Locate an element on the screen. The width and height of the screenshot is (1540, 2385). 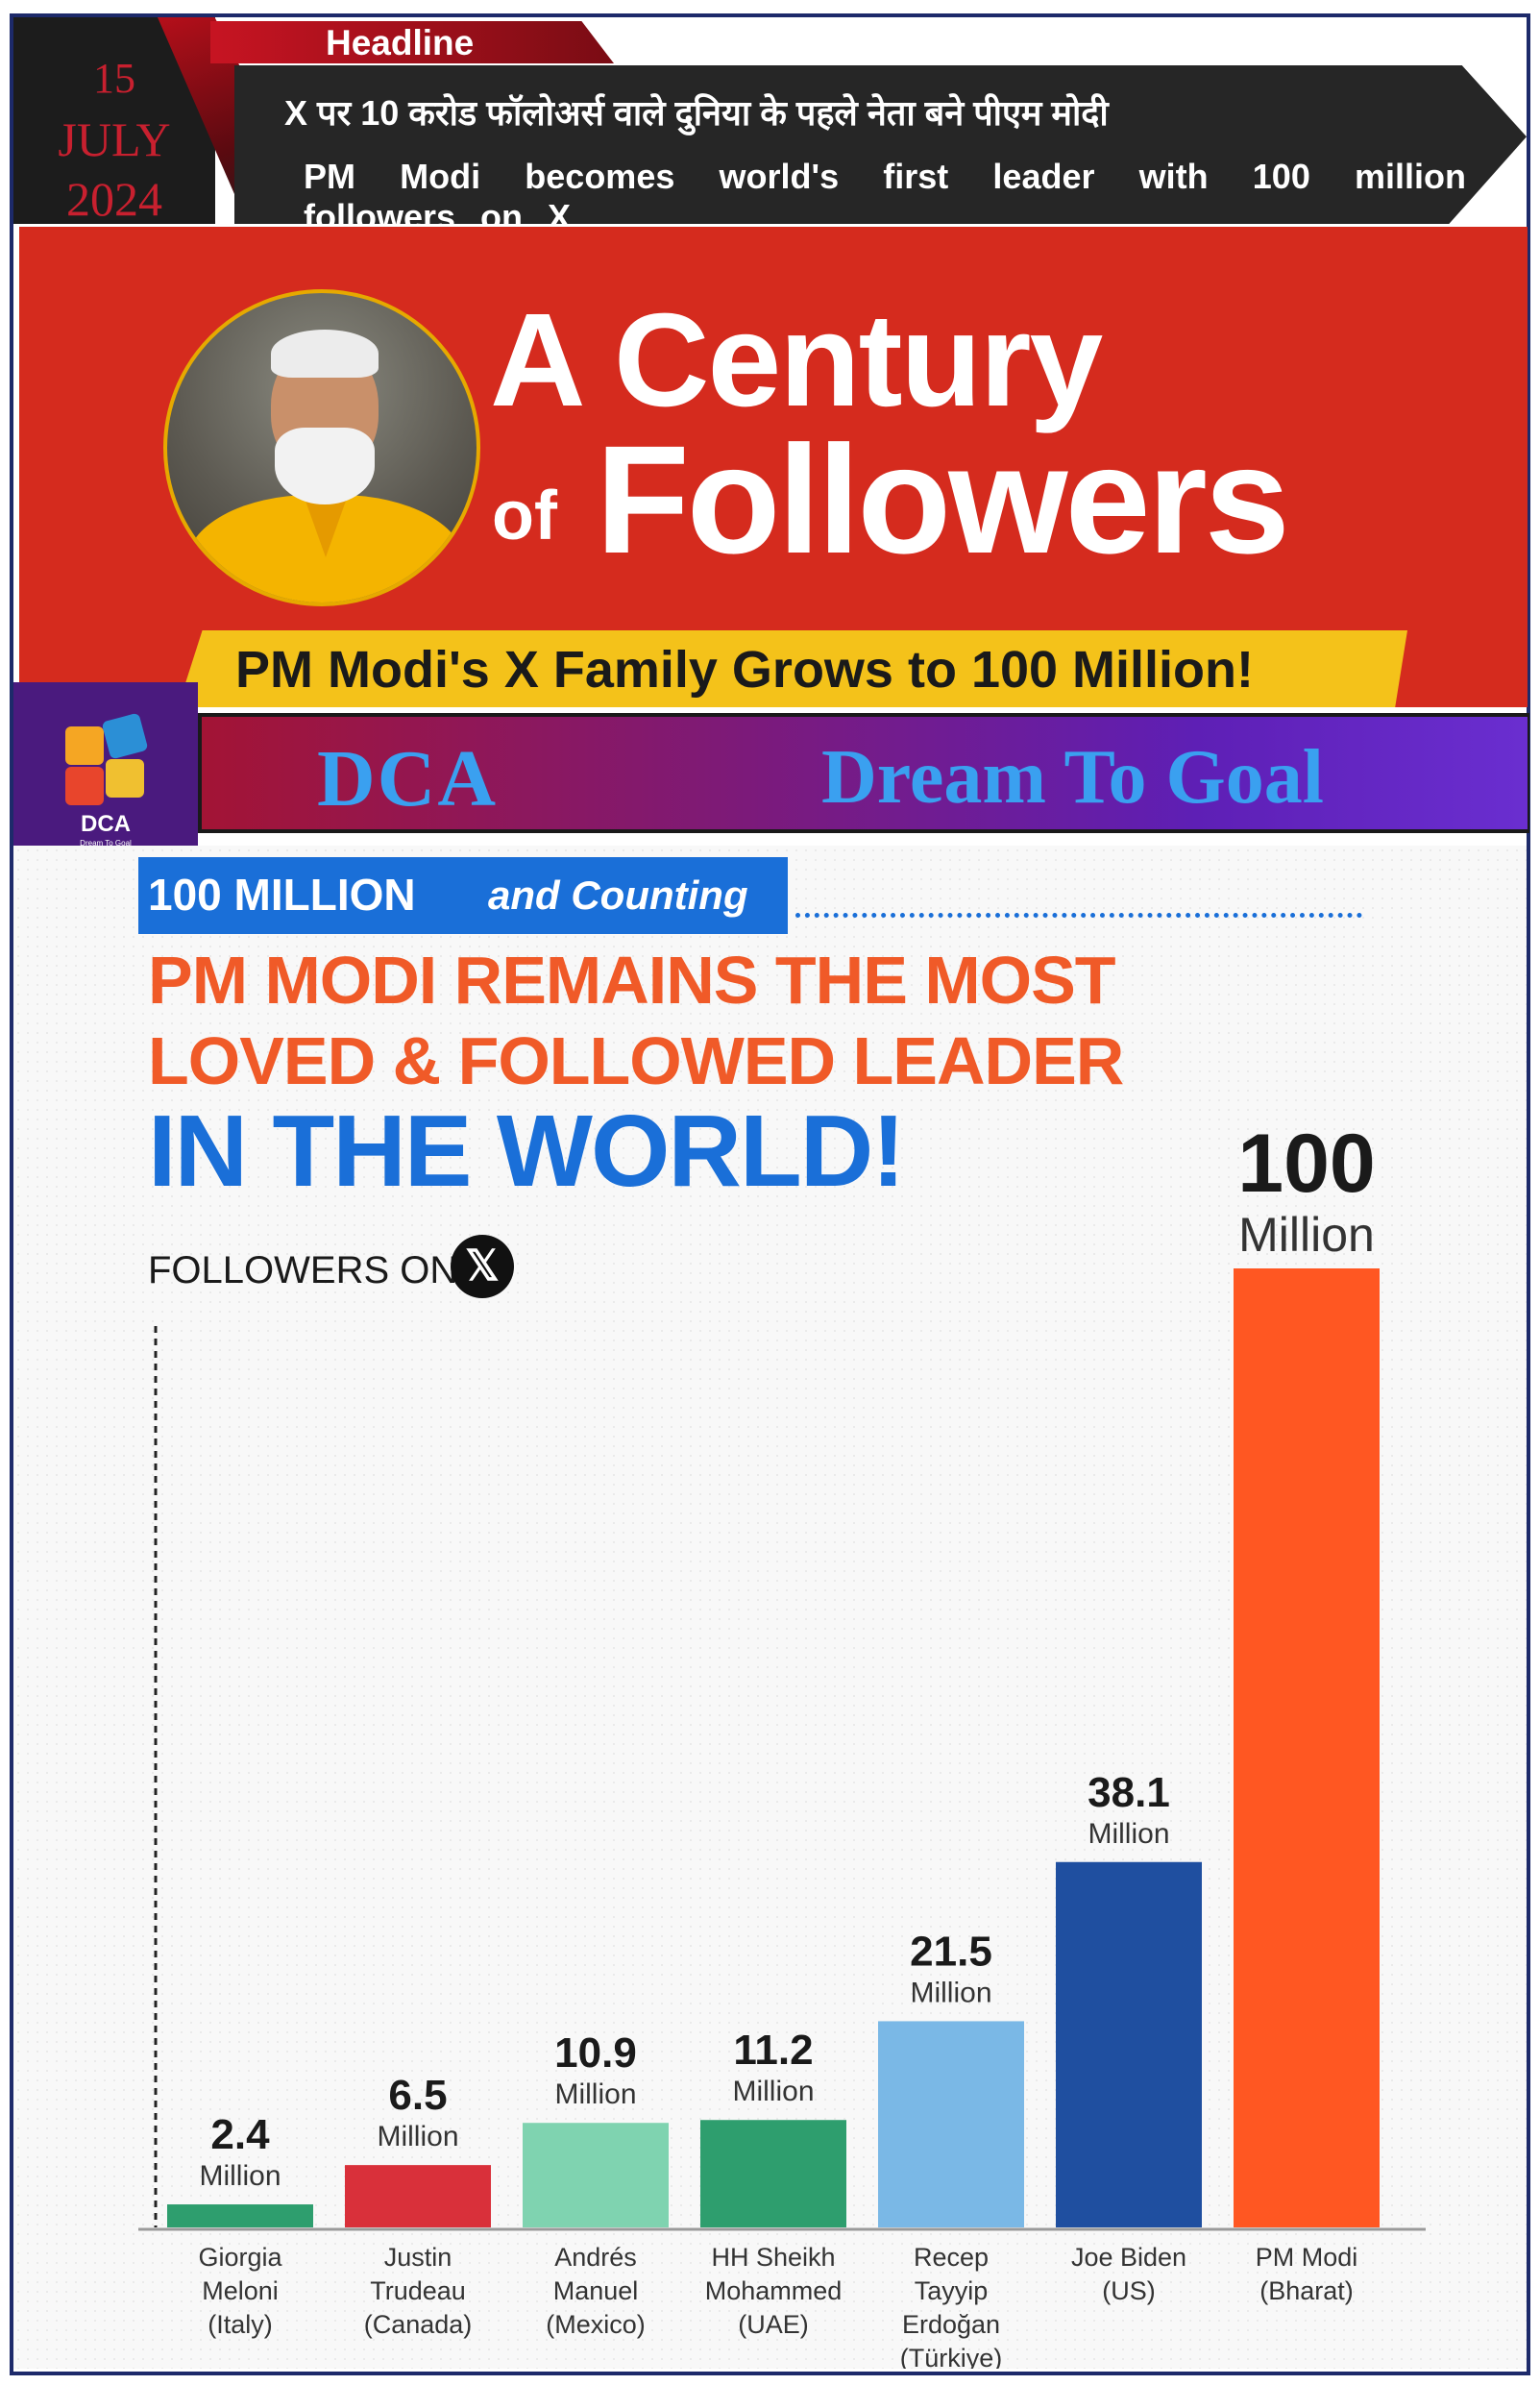
banner-title-of: of is located at coordinates (524, 516).